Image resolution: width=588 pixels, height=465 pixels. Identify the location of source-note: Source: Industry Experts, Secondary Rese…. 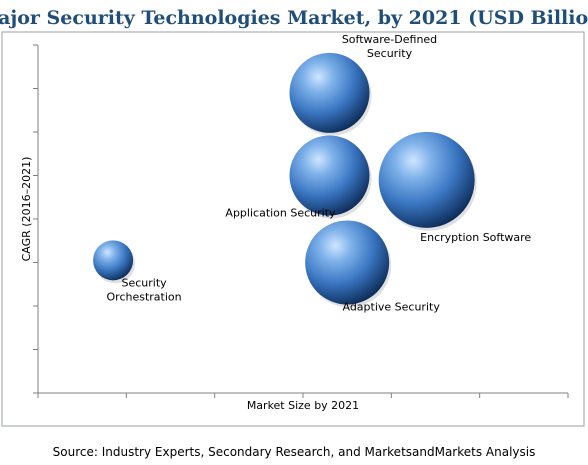
(294, 452).